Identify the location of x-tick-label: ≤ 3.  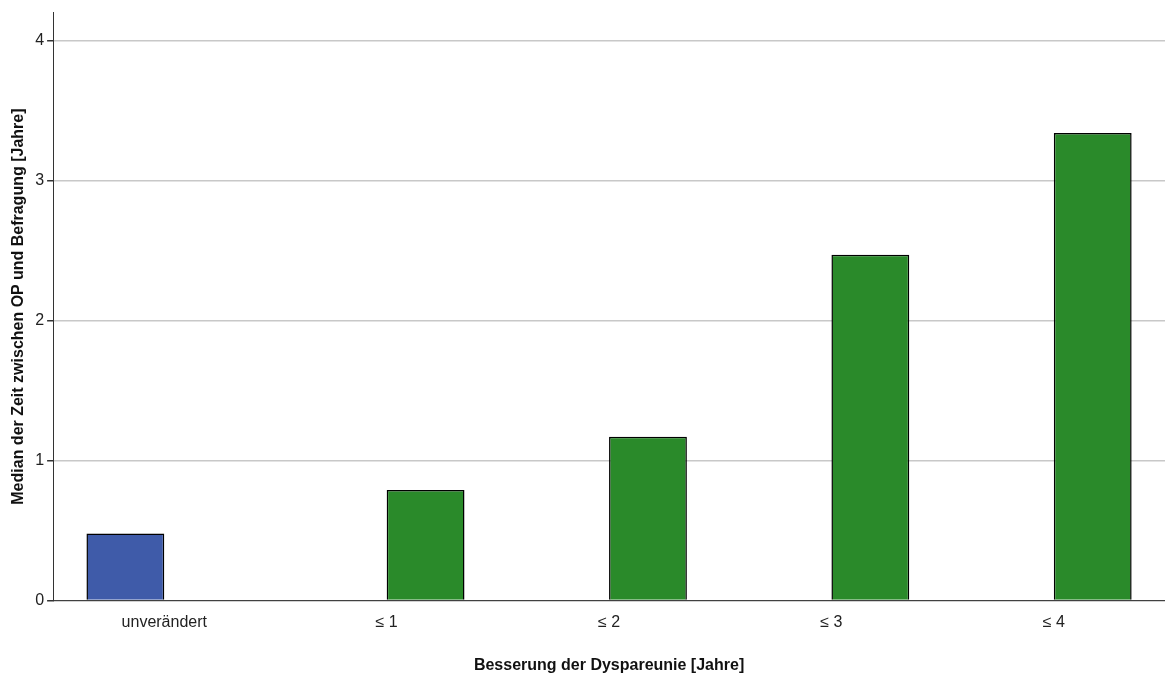
(831, 621).